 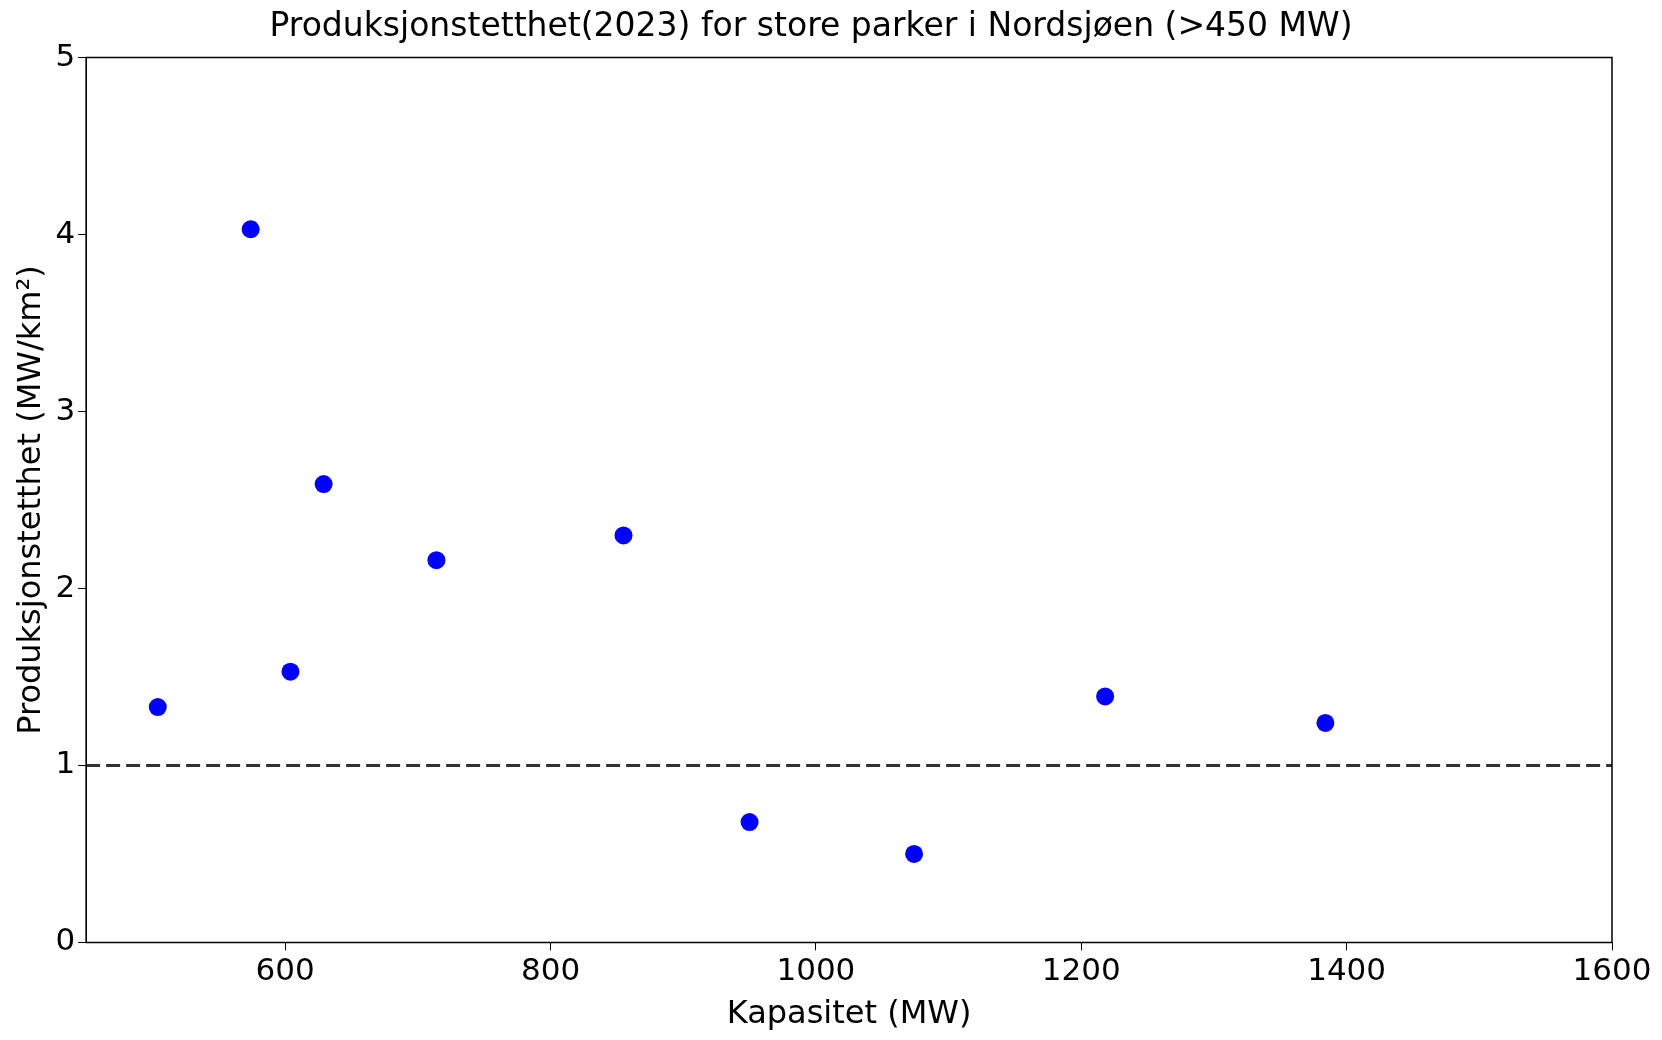 What do you see at coordinates (1347, 969) in the screenshot?
I see `x-tick-label: 1400` at bounding box center [1347, 969].